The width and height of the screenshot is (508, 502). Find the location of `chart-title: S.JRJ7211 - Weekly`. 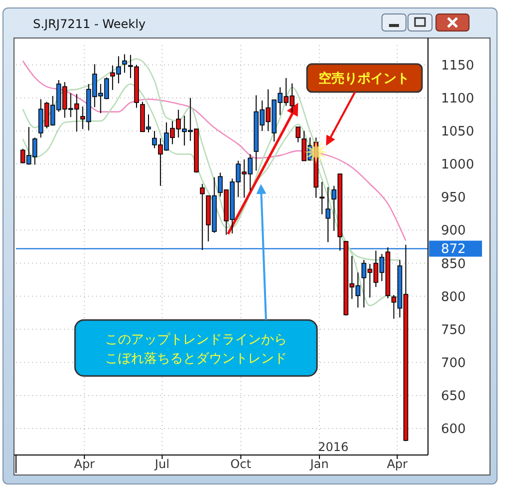

chart-title: S.JRJ7211 - Weekly is located at coordinates (89, 24).